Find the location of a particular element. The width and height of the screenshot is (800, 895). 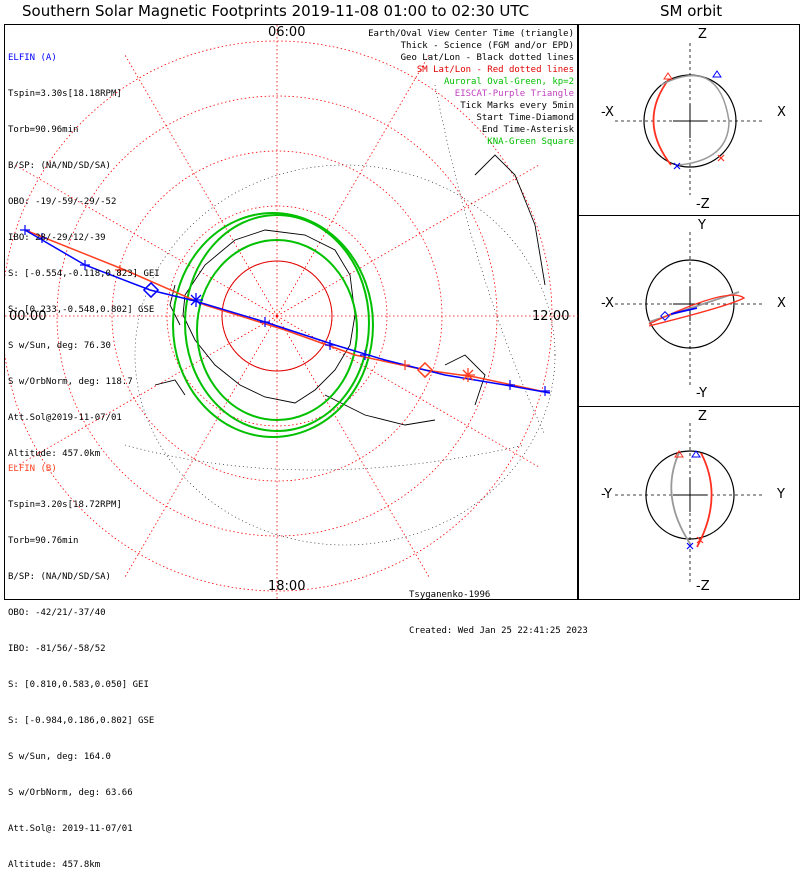

elfin-a-line: Att.Sol@2019-11-07/01 is located at coordinates (65, 418).